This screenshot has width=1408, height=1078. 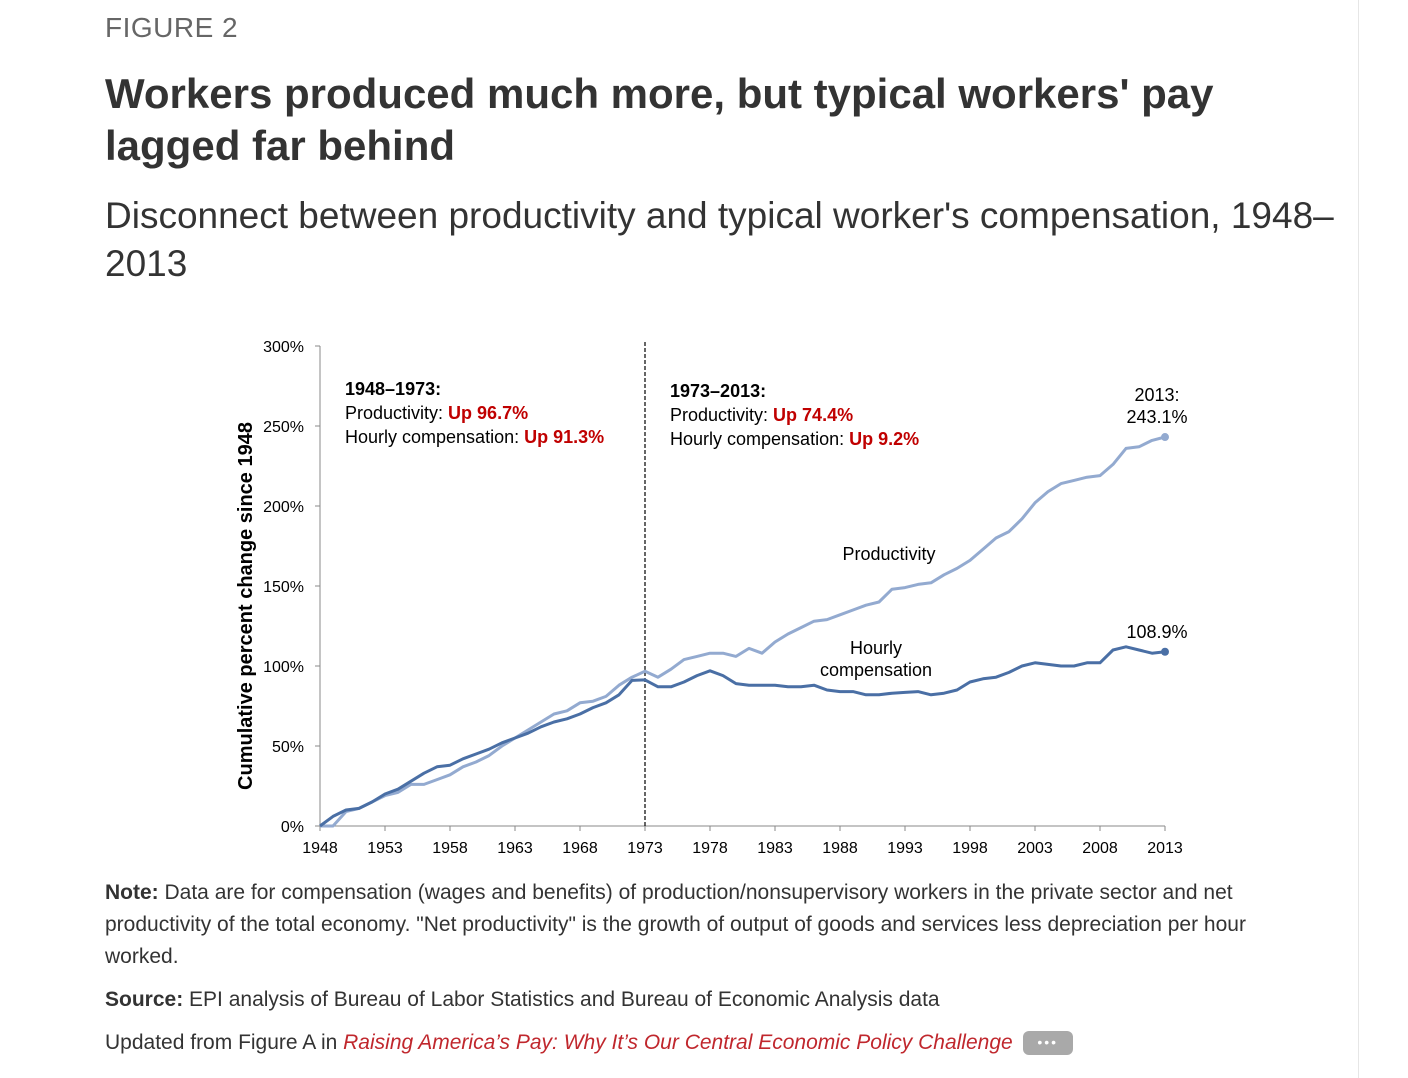 I want to click on compensation-series-label: Hourly, so click(x=876, y=648).